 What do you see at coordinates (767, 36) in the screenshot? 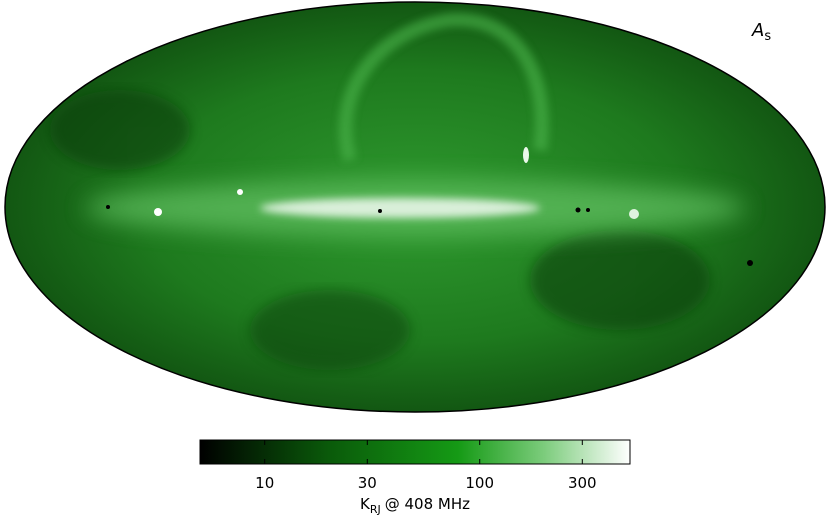
I see `title-subscript: s` at bounding box center [767, 36].